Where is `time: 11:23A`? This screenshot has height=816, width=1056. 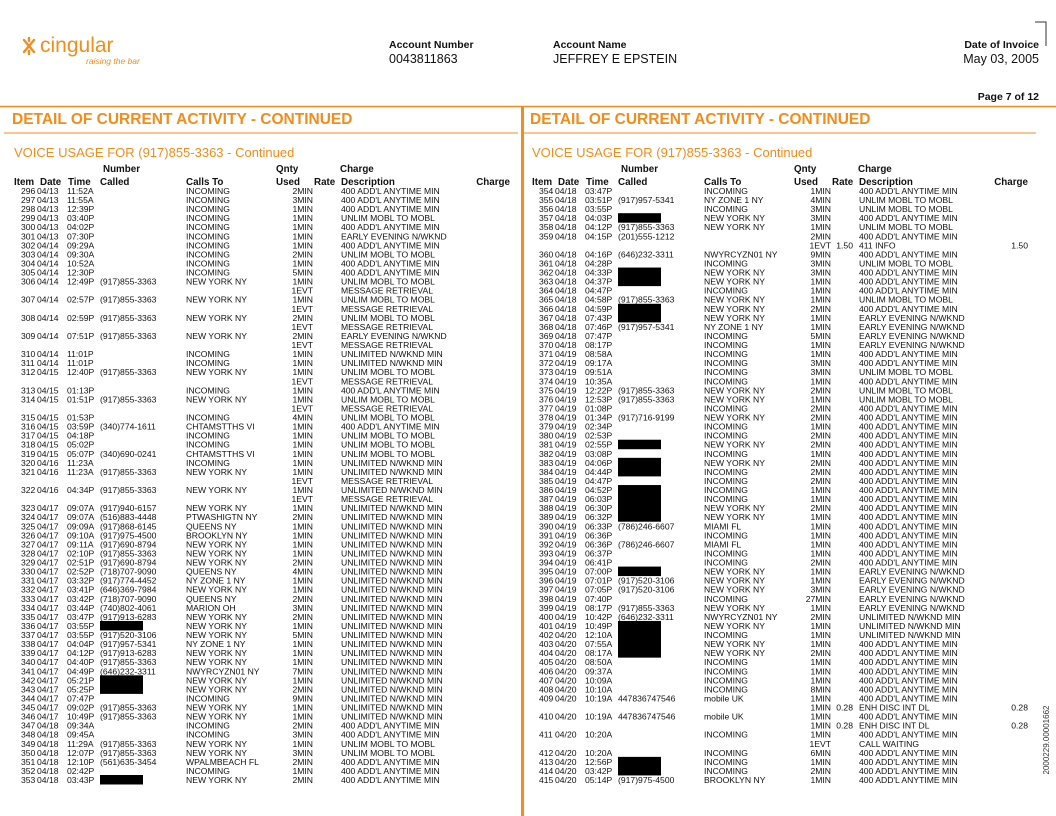 time: 11:23A is located at coordinates (80, 463).